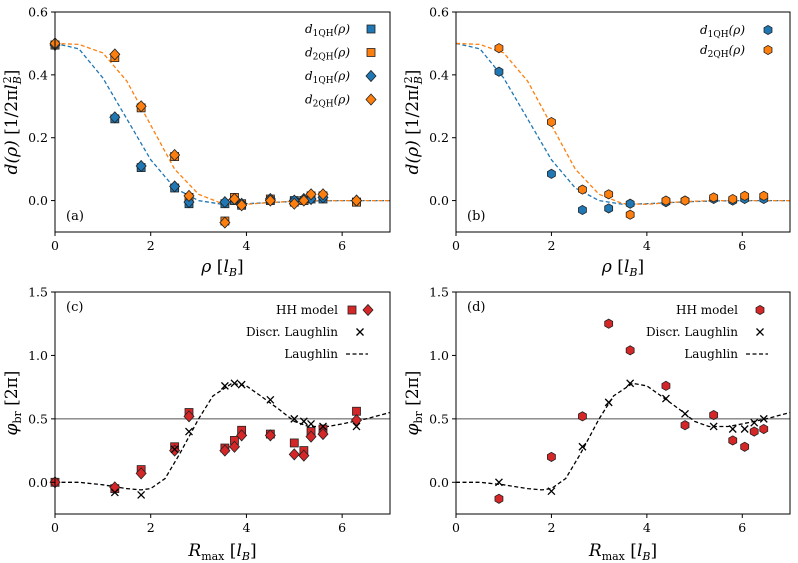 The width and height of the screenshot is (798, 563). I want to click on x-axis-label: Rmax [lB], so click(221, 552).